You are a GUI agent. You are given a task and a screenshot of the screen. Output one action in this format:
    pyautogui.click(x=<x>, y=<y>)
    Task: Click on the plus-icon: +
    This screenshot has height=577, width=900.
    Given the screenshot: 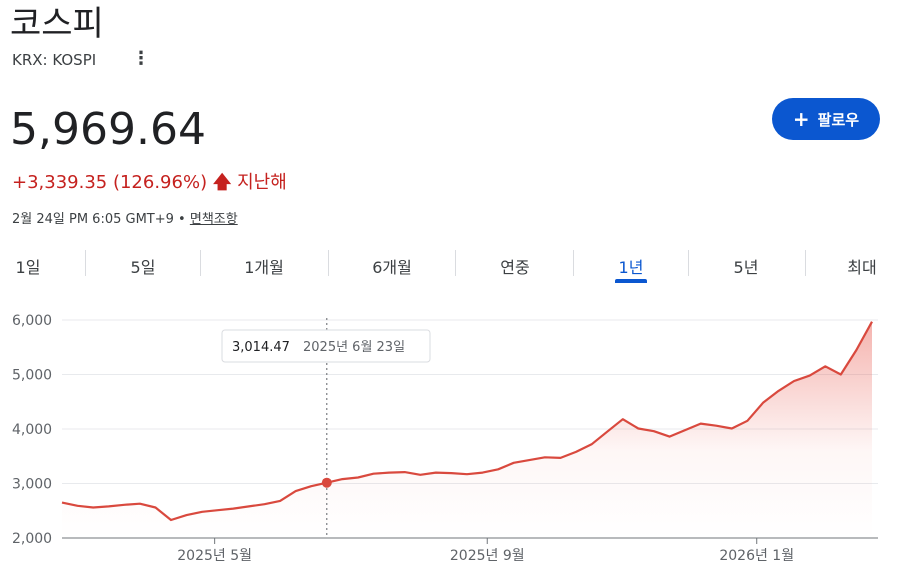 What is the action you would take?
    pyautogui.click(x=801, y=119)
    